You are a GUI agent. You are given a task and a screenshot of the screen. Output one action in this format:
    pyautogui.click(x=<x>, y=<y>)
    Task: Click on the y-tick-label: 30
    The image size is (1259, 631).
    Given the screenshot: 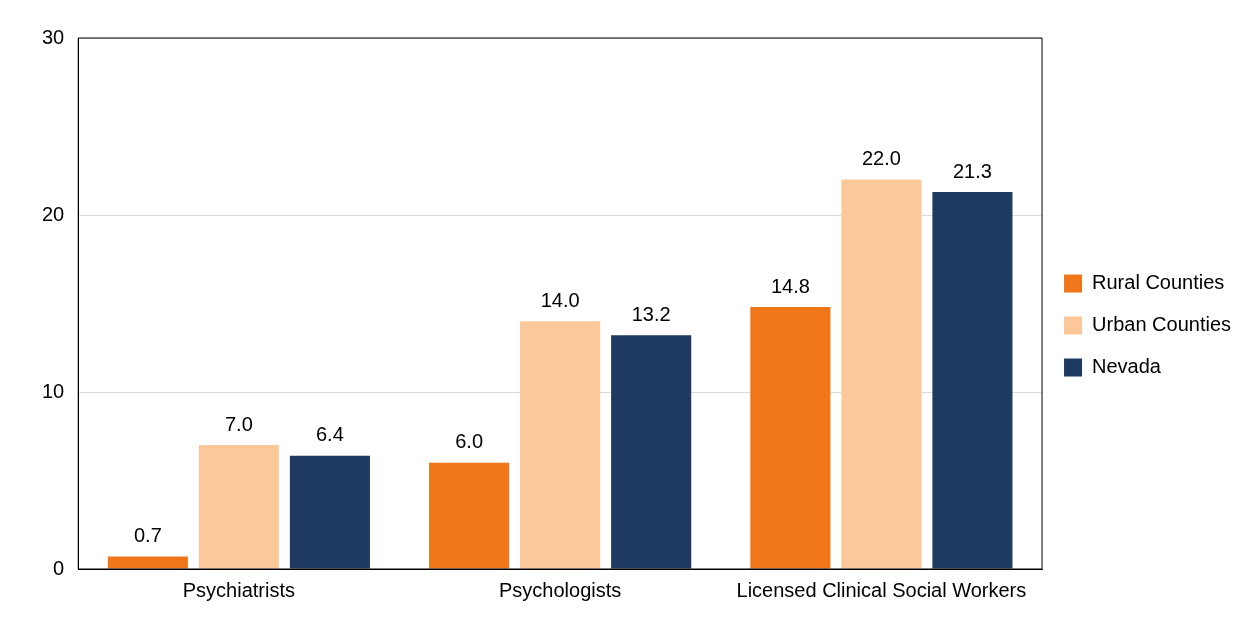 What is the action you would take?
    pyautogui.click(x=53, y=36)
    